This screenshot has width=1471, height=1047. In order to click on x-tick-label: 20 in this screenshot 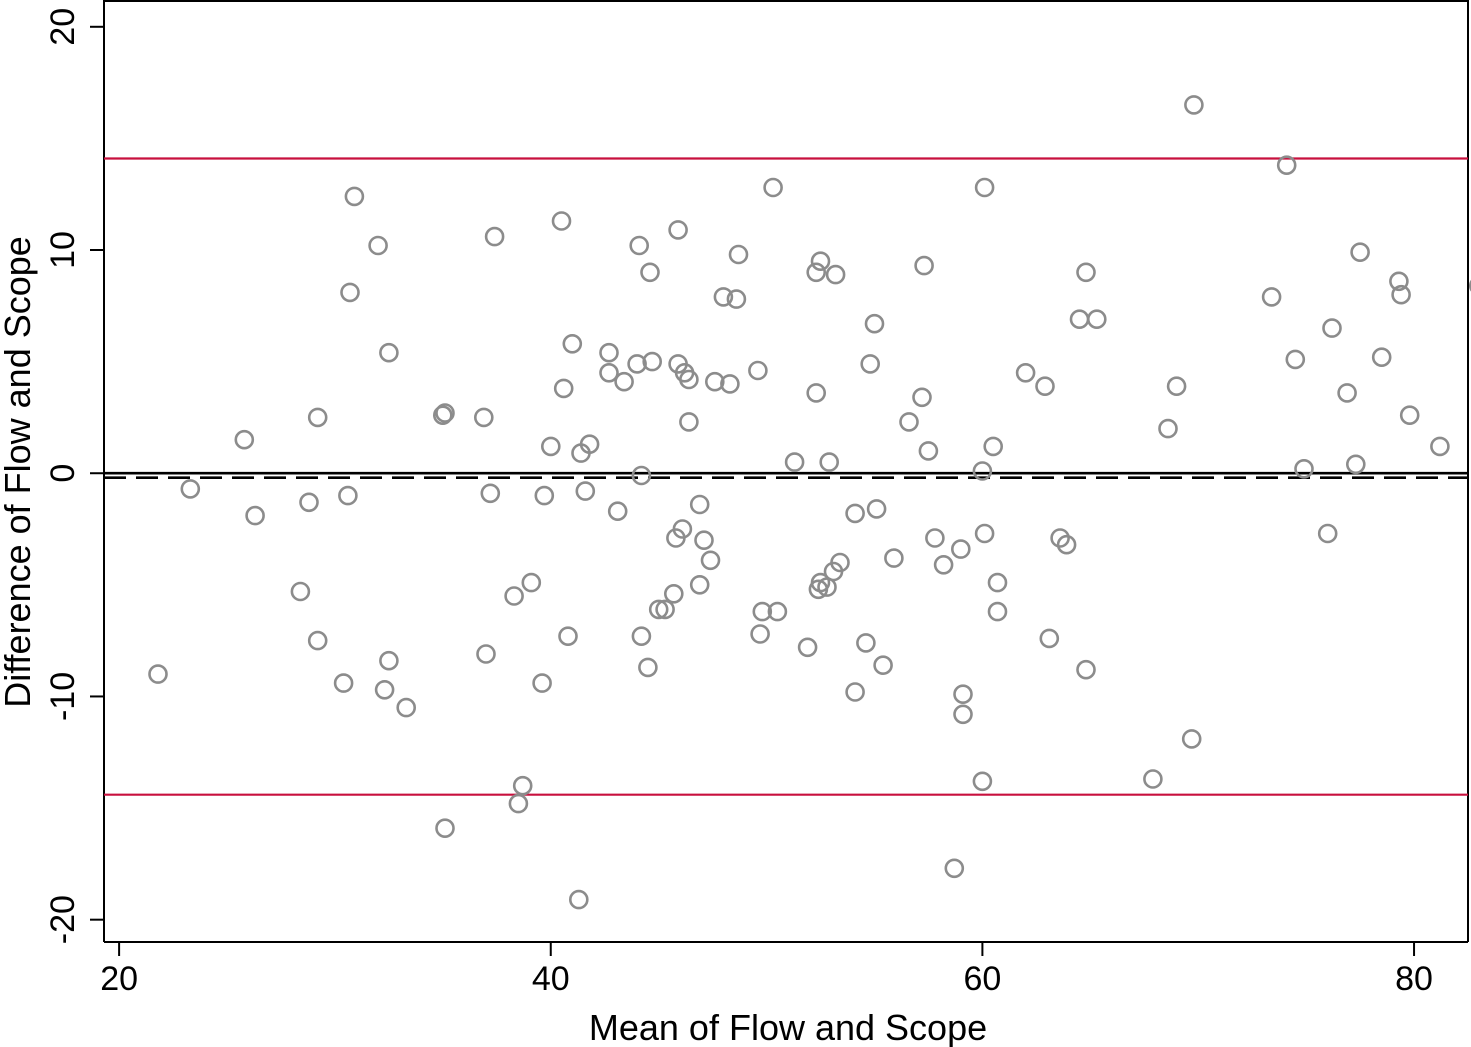, I will do `click(119, 979)`.